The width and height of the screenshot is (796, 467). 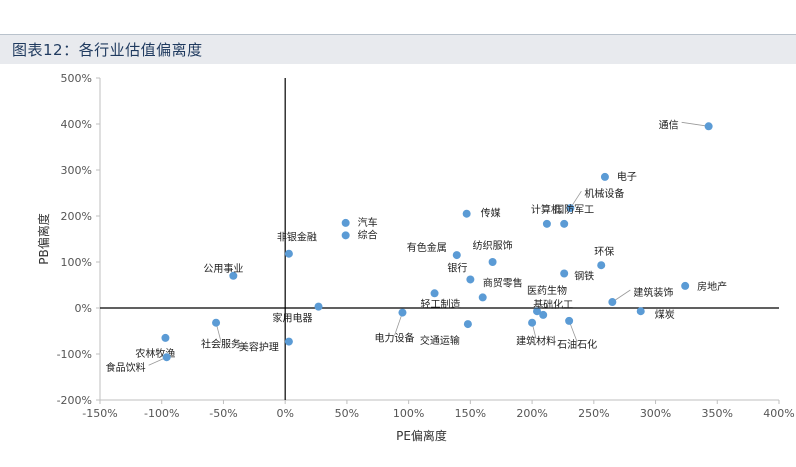 I want to click on point-label: 建筑材料, so click(x=536, y=341).